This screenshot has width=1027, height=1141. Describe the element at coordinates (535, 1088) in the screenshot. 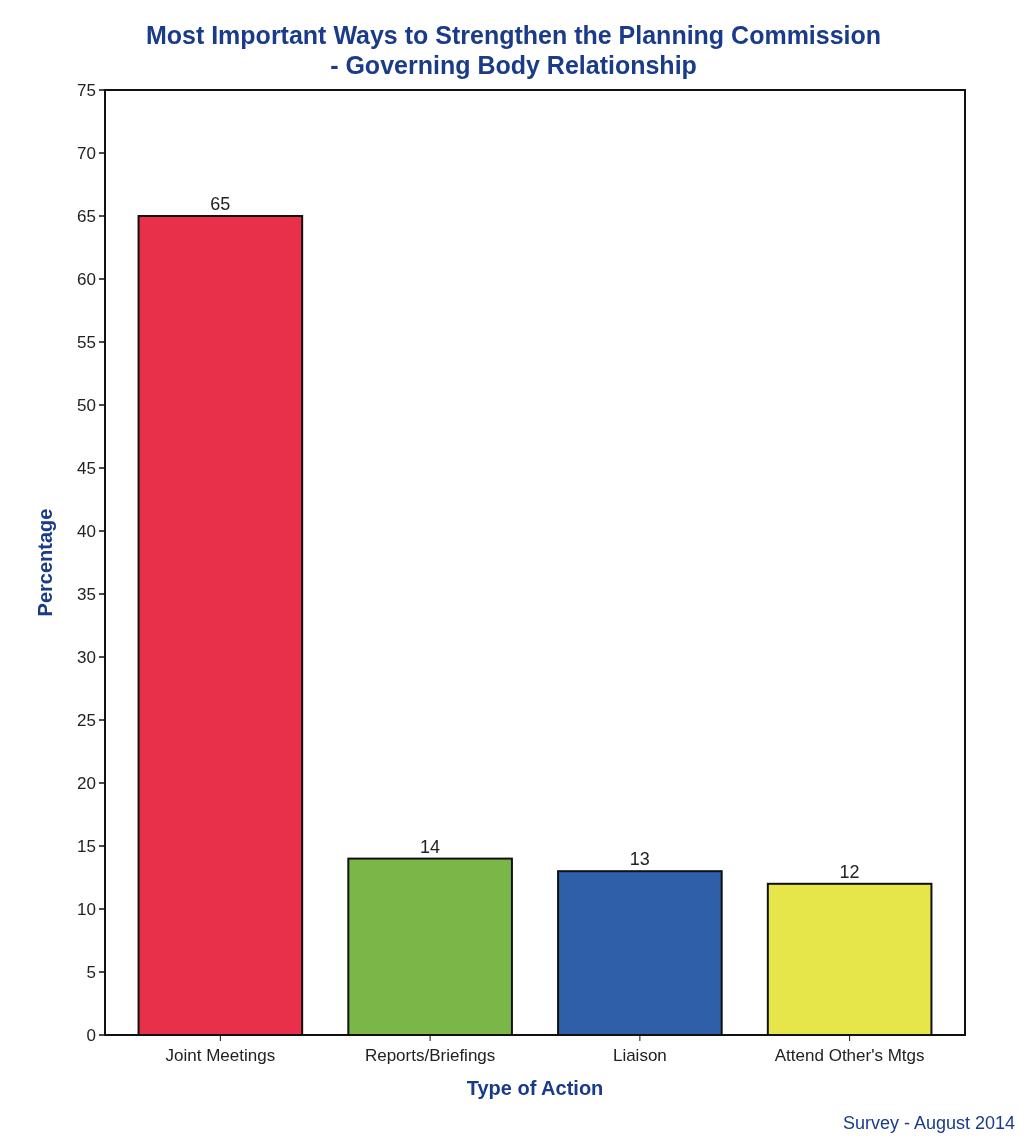

I see `x-axis-title: Type of Action` at that location.